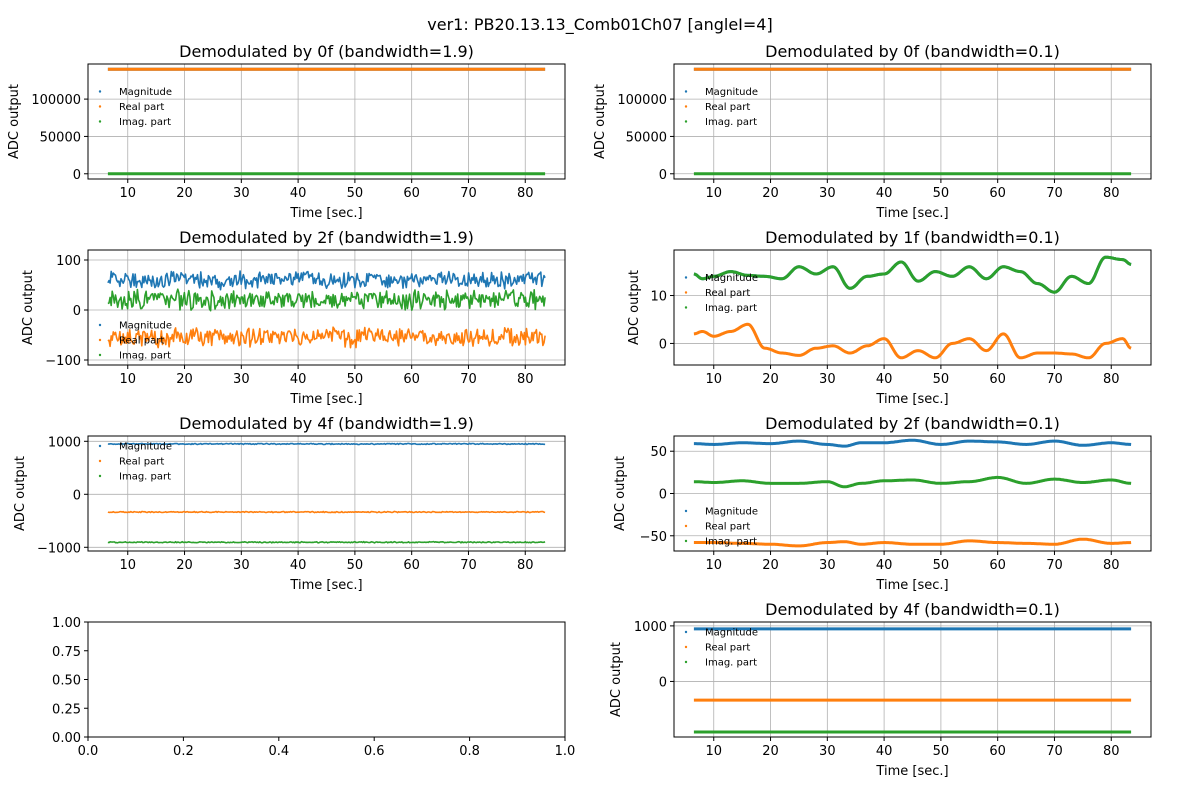 This screenshot has width=1200, height=800. Describe the element at coordinates (374, 751) in the screenshot. I see `x-tick-label: 0.6` at that location.